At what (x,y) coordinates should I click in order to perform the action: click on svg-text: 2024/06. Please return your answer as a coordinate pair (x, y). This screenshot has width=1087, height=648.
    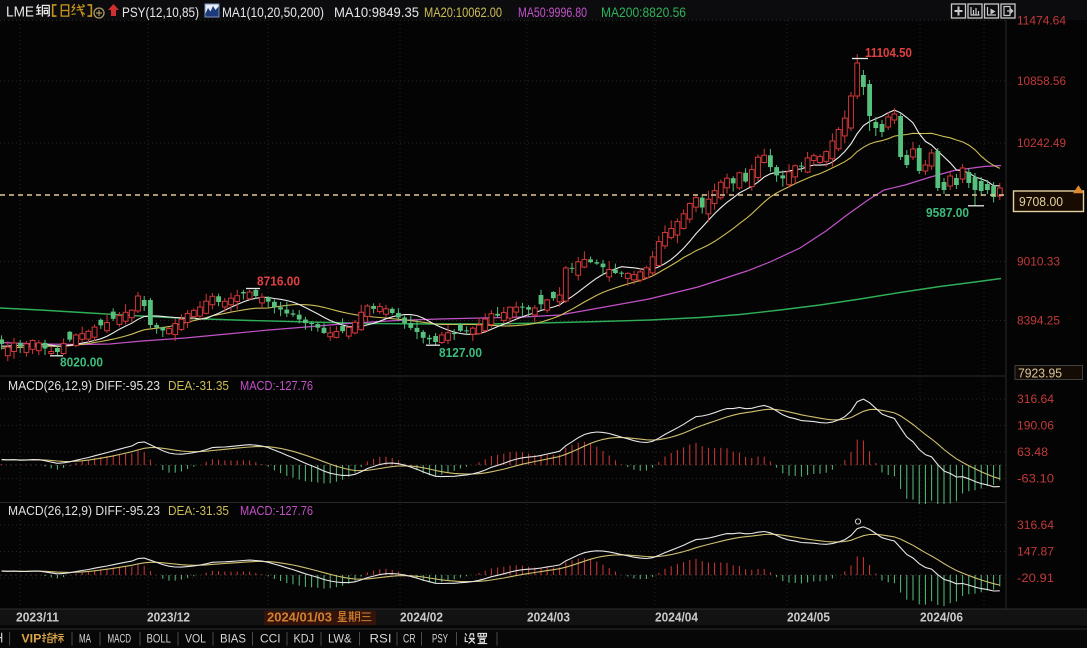
    Looking at the image, I should click on (941, 618).